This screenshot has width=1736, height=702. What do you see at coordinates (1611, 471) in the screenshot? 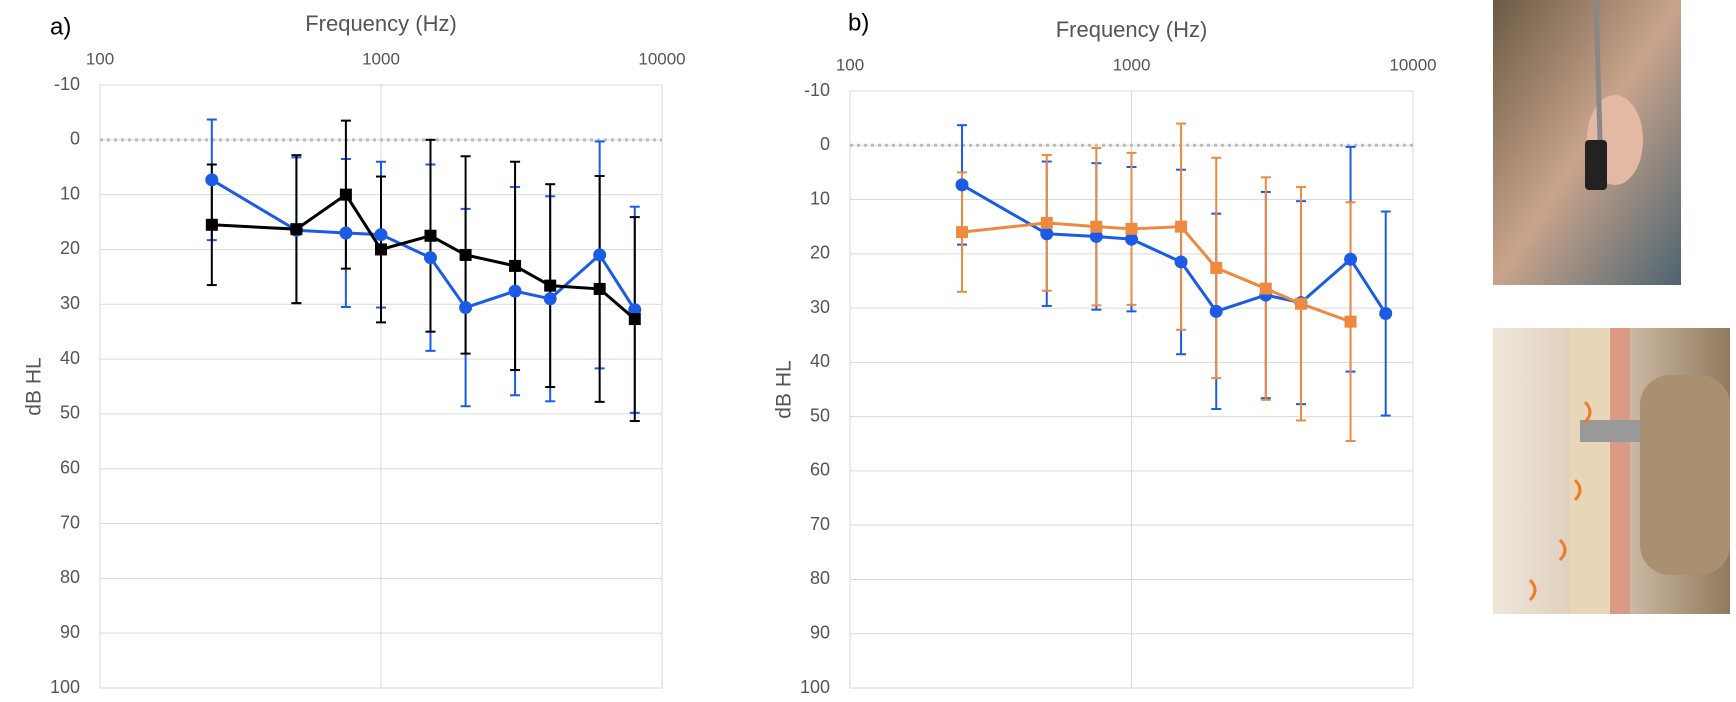
I see `photo-bone-anchored-device` at bounding box center [1611, 471].